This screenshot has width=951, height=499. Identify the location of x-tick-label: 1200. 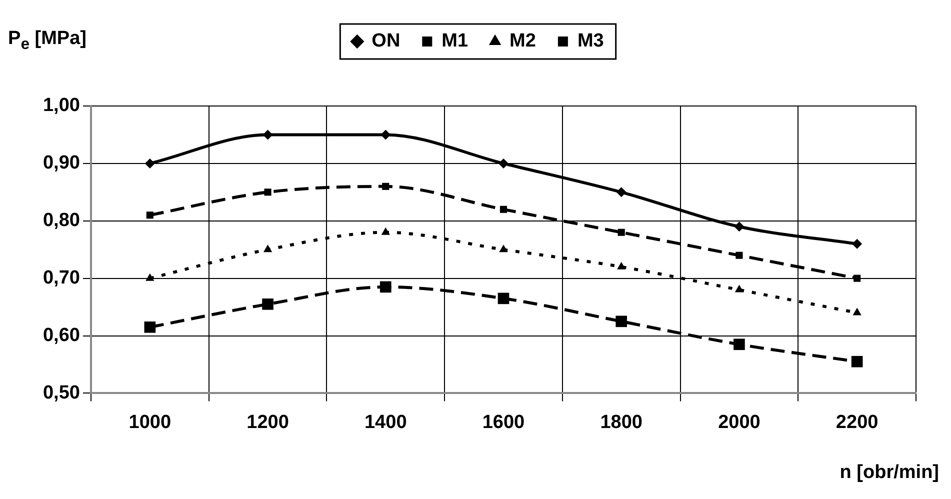
(267, 422).